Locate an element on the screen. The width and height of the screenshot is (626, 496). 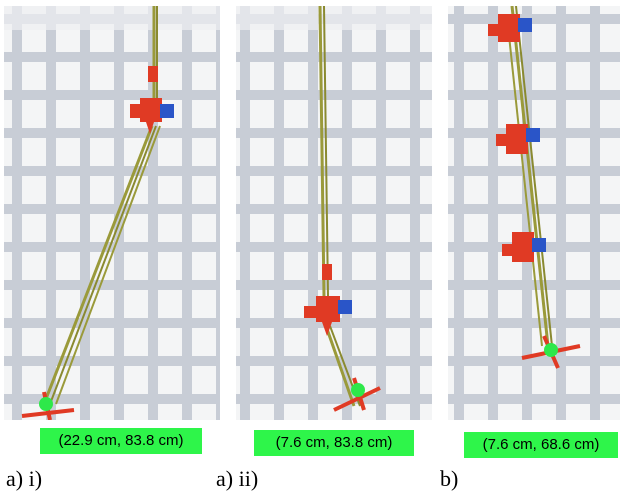
caption-b: b) is located at coordinates (449, 478).